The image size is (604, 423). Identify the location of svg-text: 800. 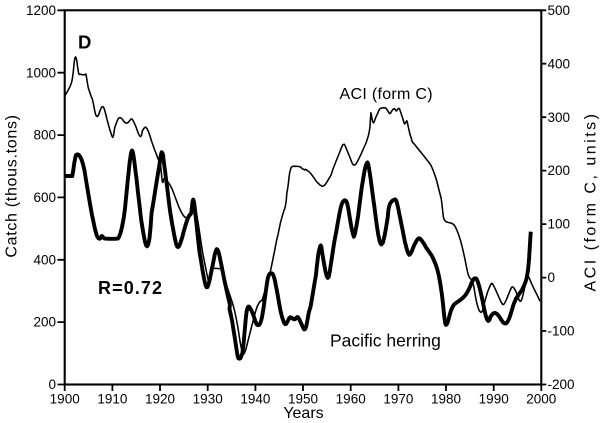
(44, 135).